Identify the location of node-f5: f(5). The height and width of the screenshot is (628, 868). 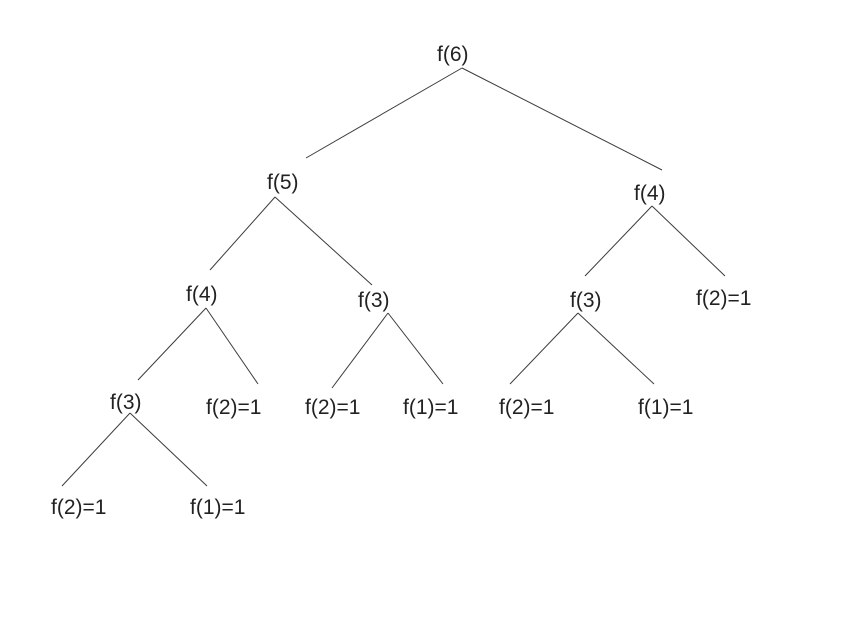
(283, 182).